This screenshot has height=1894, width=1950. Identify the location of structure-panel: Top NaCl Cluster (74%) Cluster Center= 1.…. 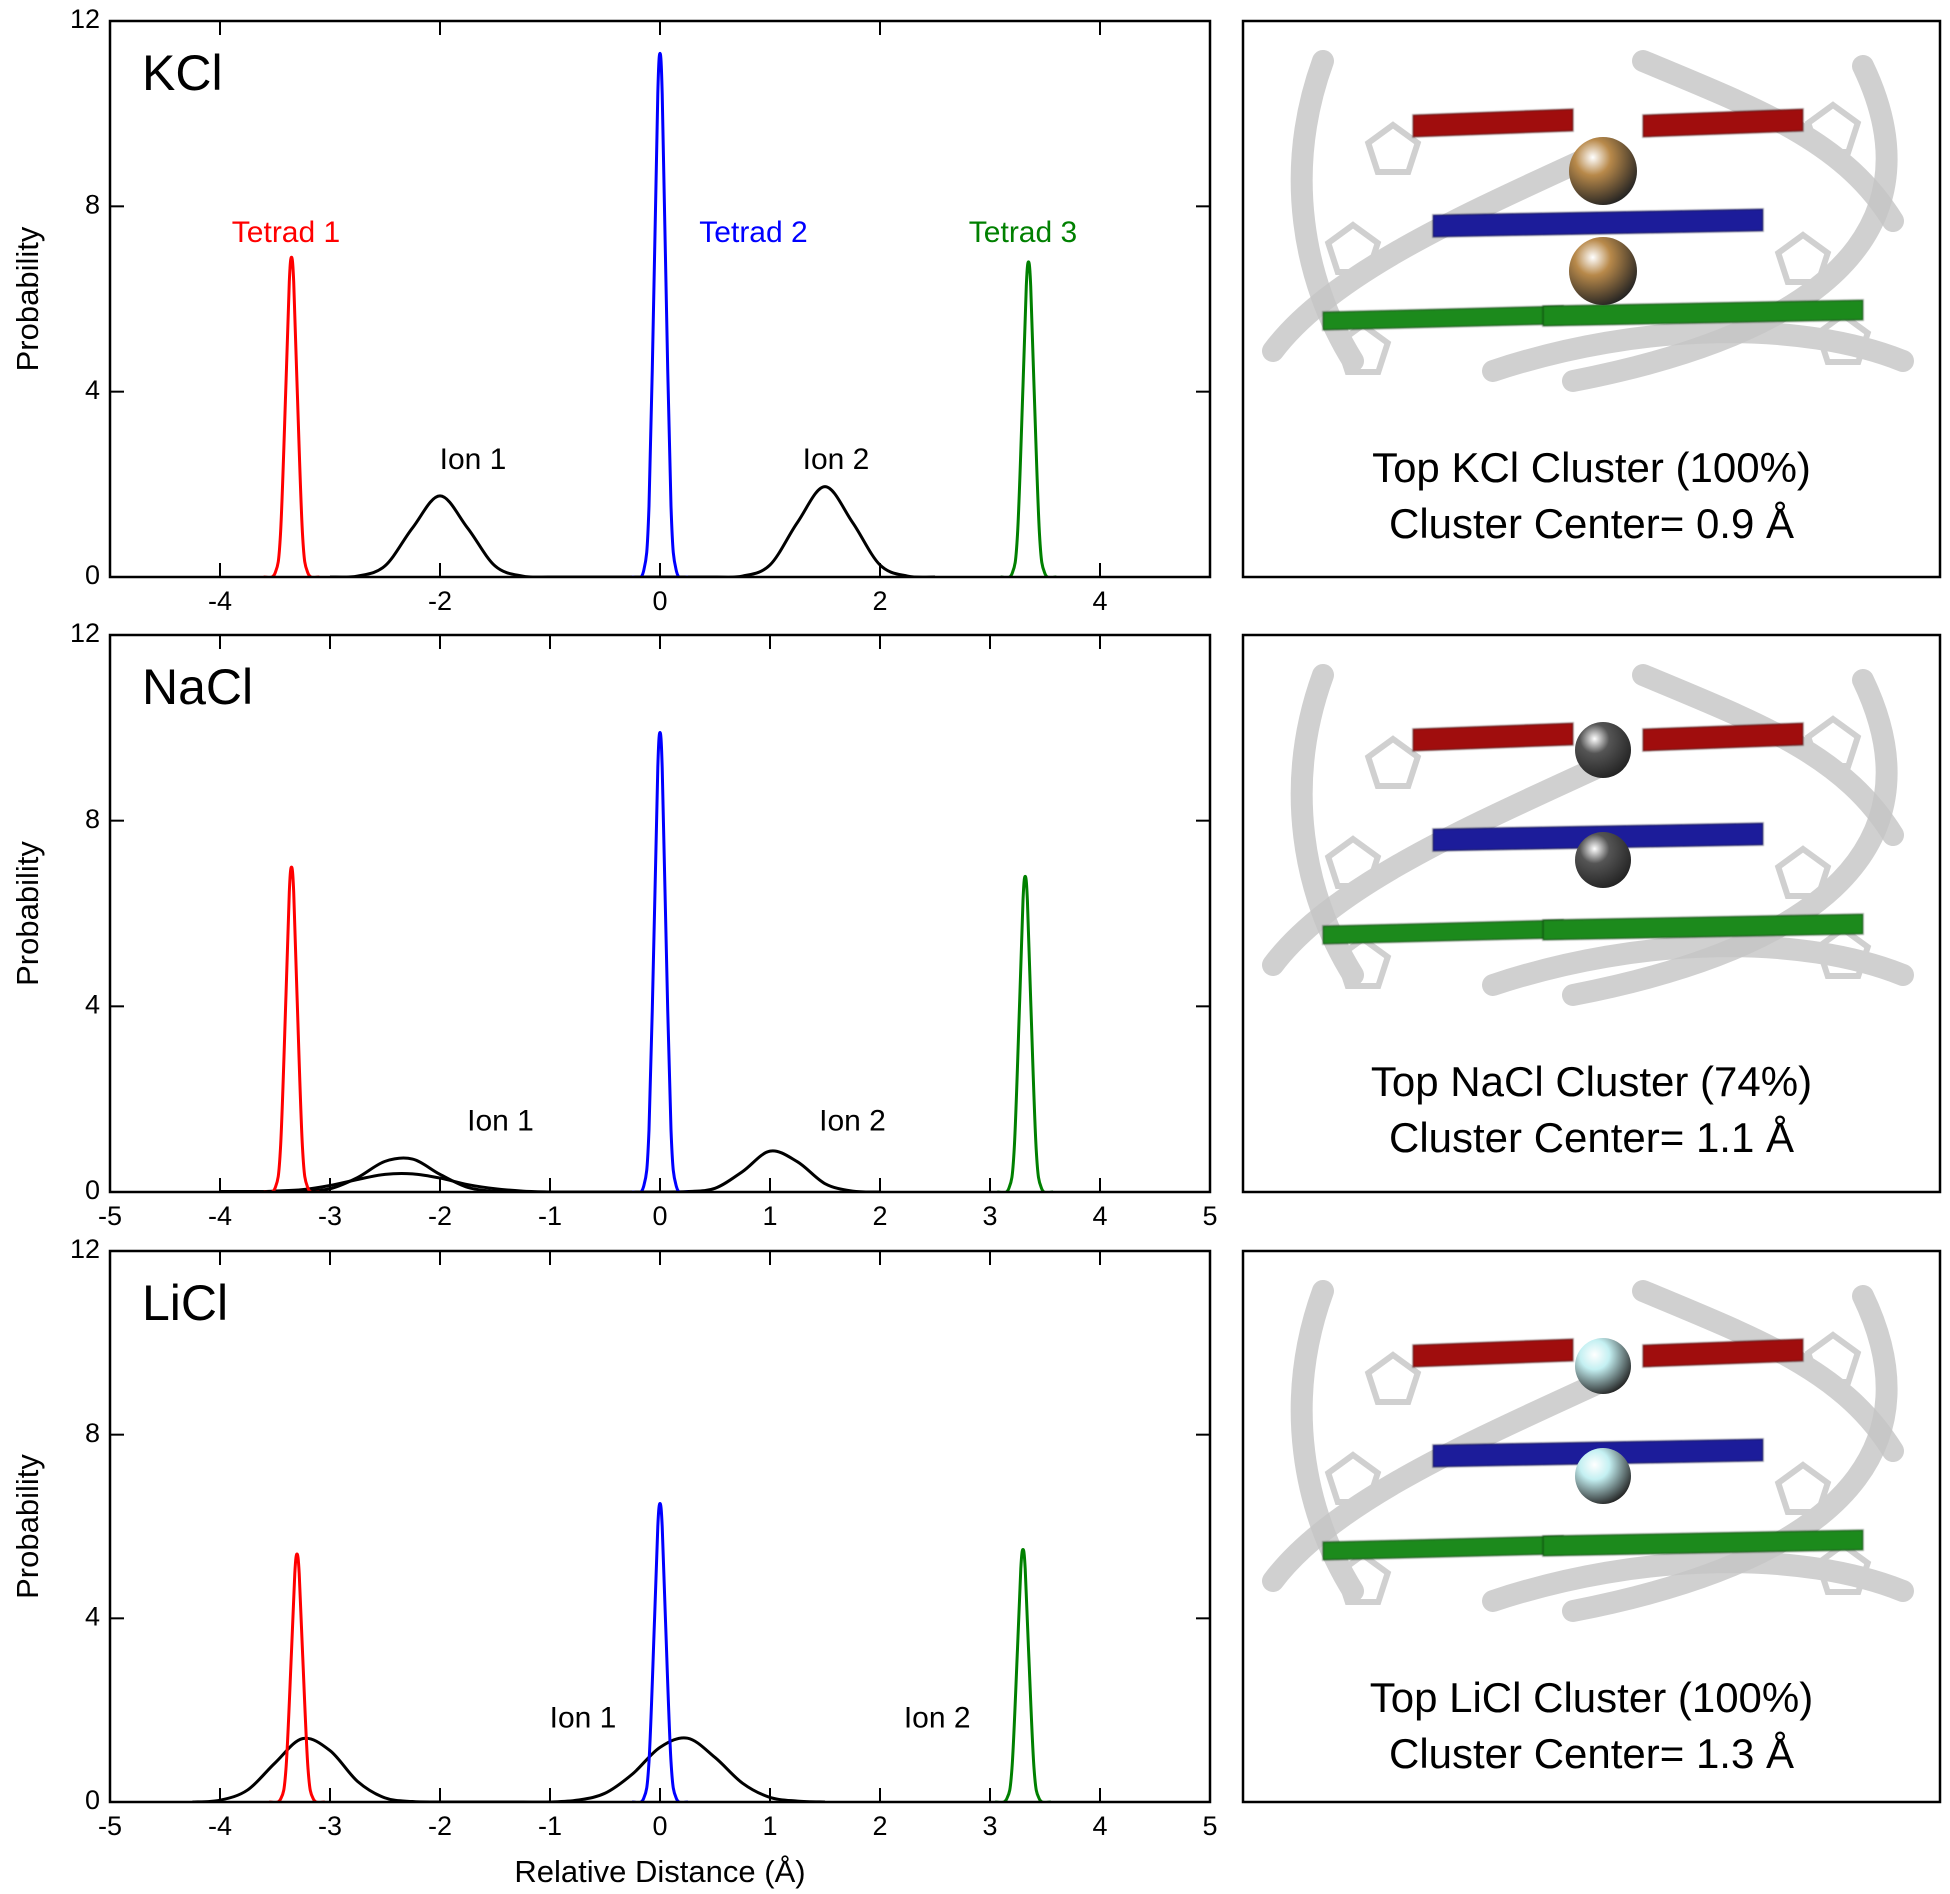
(1591, 913).